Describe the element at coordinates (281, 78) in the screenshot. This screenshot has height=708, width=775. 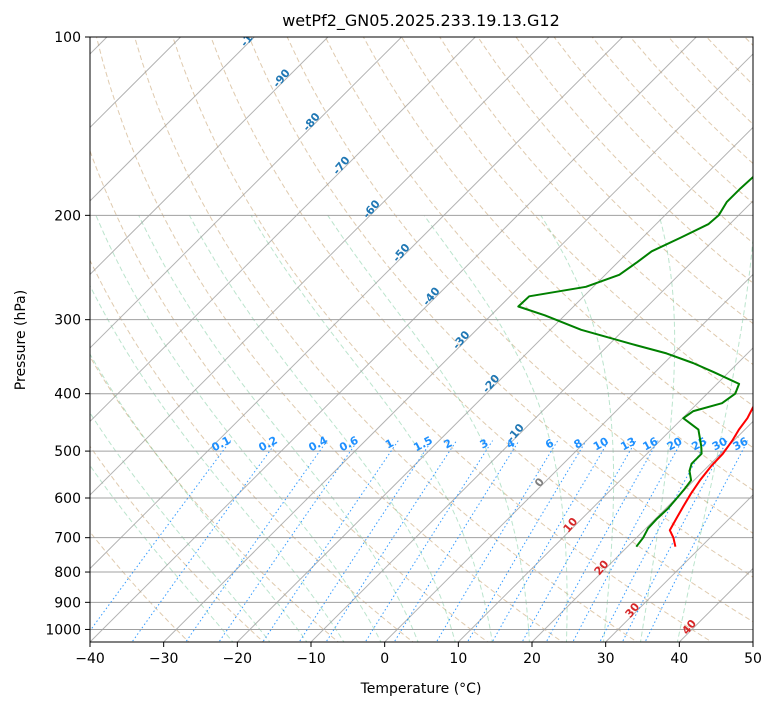
I see `isotherm-label: -90` at that location.